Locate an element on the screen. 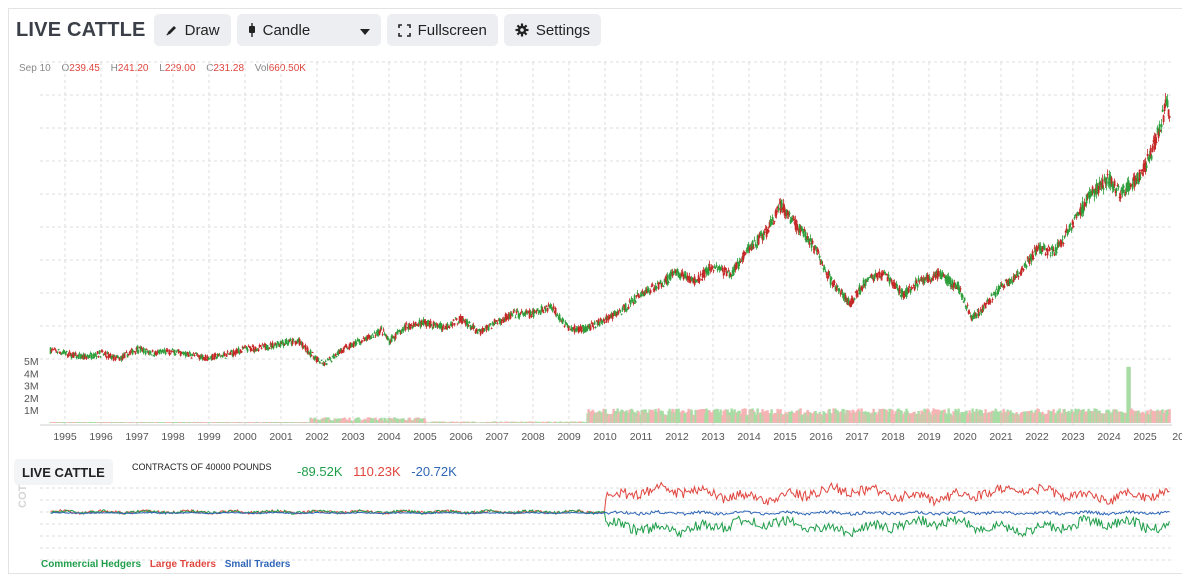 Image resolution: width=1182 pixels, height=582 pixels. draw-button: Draw is located at coordinates (192, 30).